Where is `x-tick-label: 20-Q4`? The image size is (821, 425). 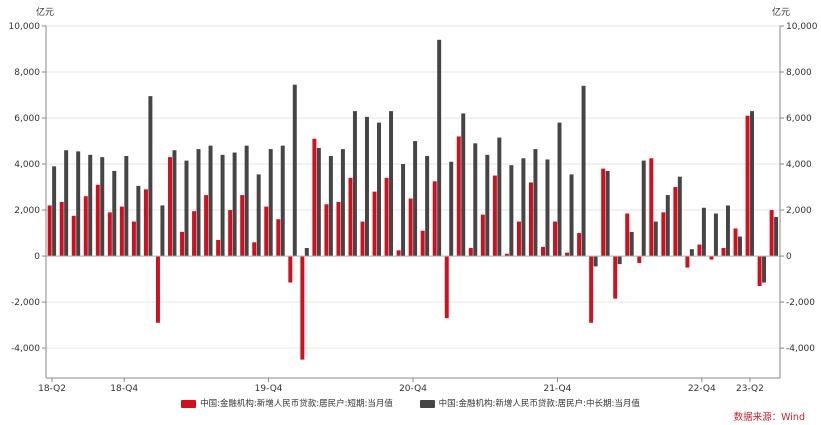 x-tick-label: 20-Q4 is located at coordinates (413, 389).